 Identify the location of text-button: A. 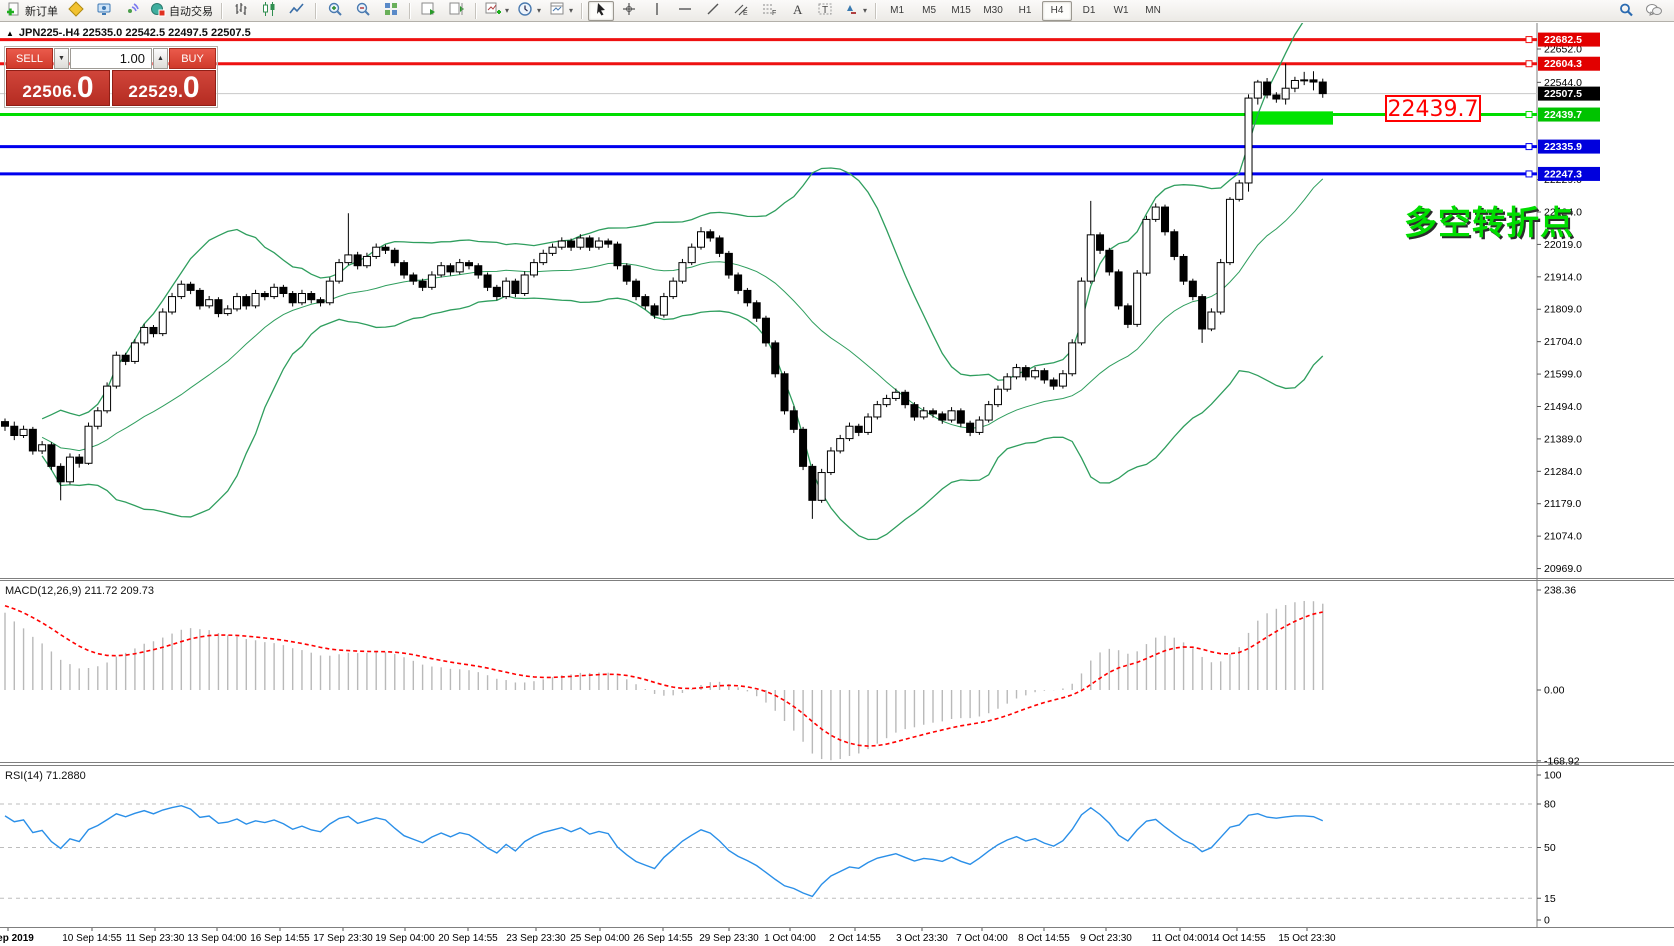
(797, 11).